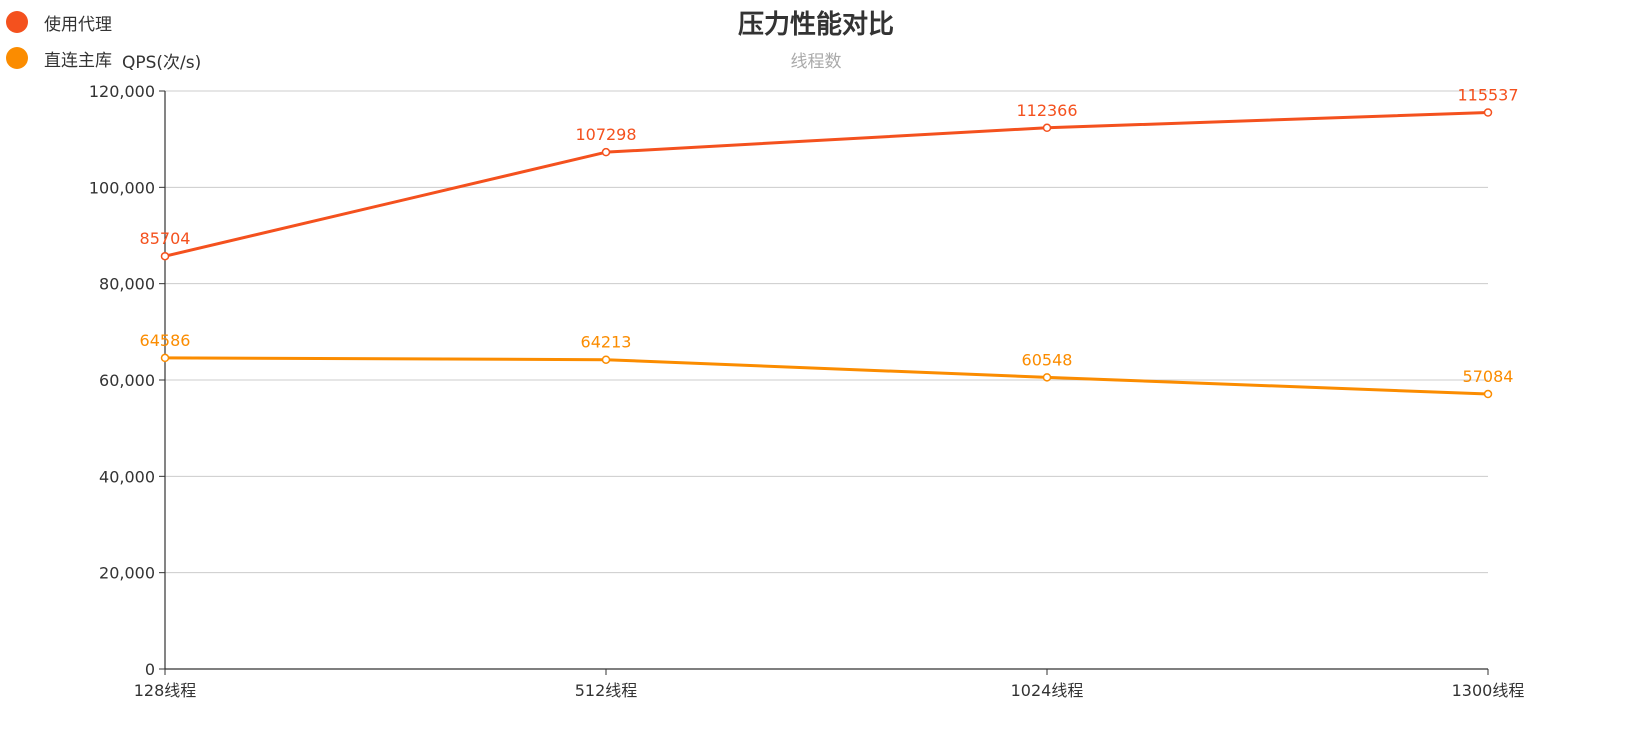 The height and width of the screenshot is (750, 1632). I want to click on data-label: 112366, so click(1046, 110).